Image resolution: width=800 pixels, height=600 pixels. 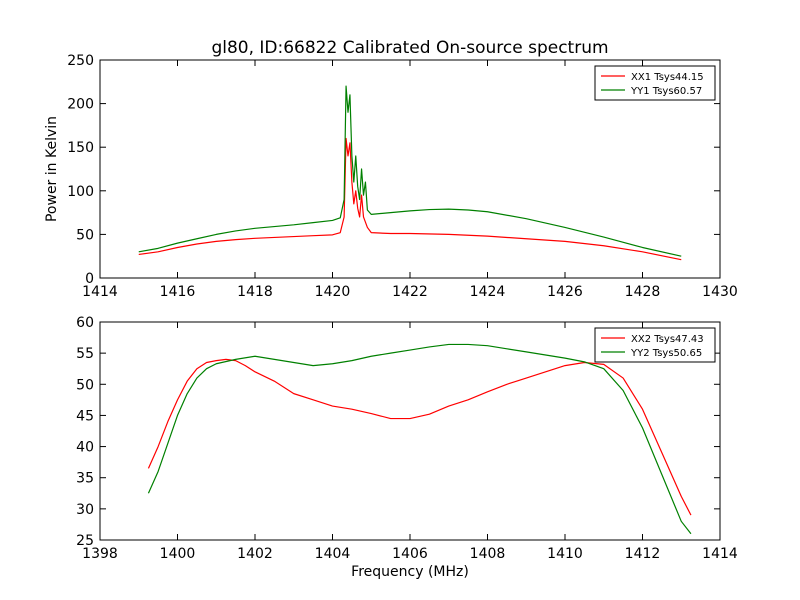 I want to click on x-tick-label: 1408, so click(x=488, y=554).